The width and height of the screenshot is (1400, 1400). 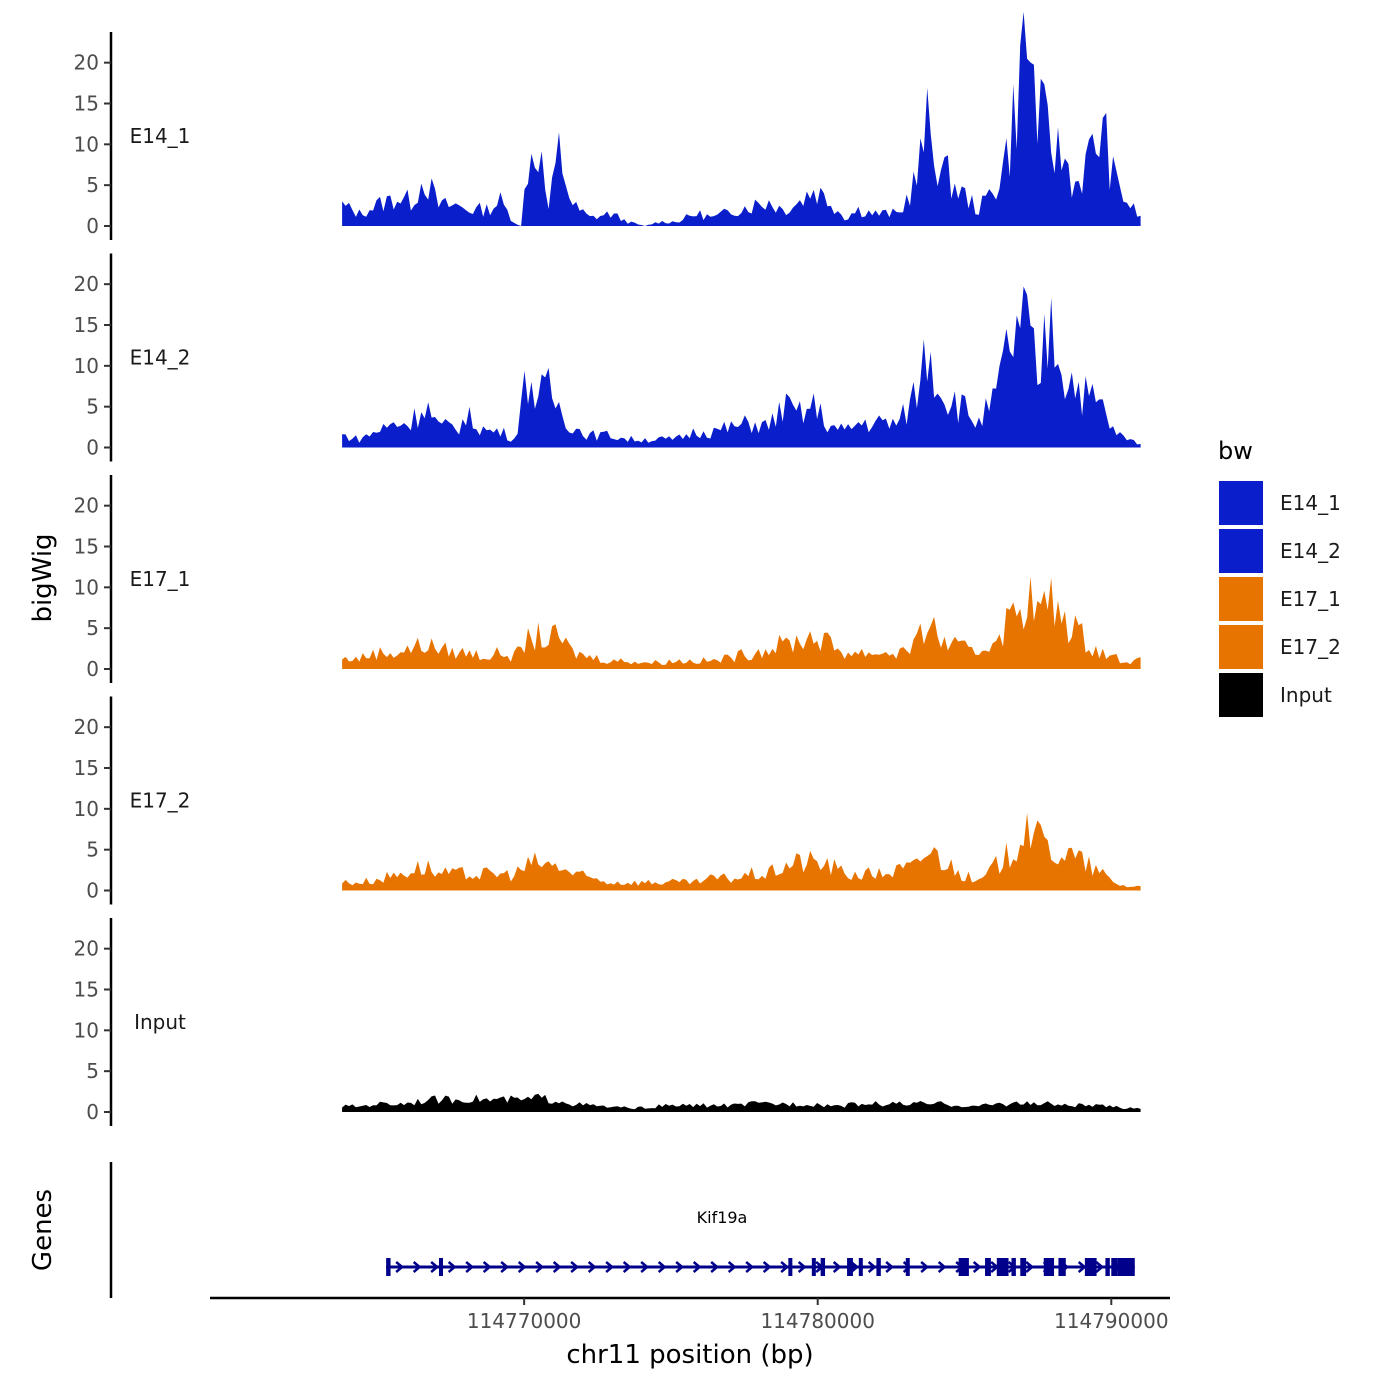 What do you see at coordinates (689, 1355) in the screenshot?
I see `x-axis-title: chr11 position (bp)` at bounding box center [689, 1355].